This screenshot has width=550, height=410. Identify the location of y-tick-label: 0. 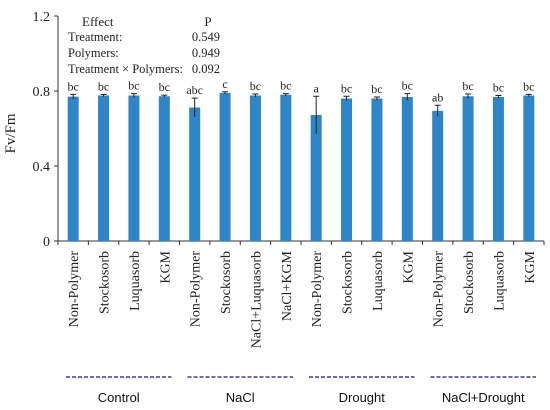
(46, 242).